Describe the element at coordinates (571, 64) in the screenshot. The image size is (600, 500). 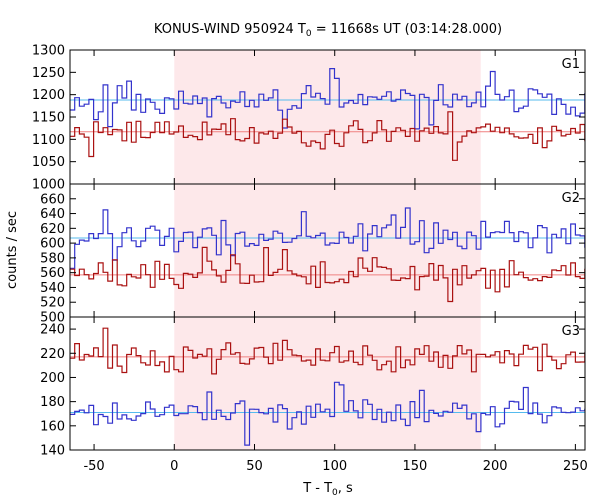
I see `panel-g1-label: G1` at that location.